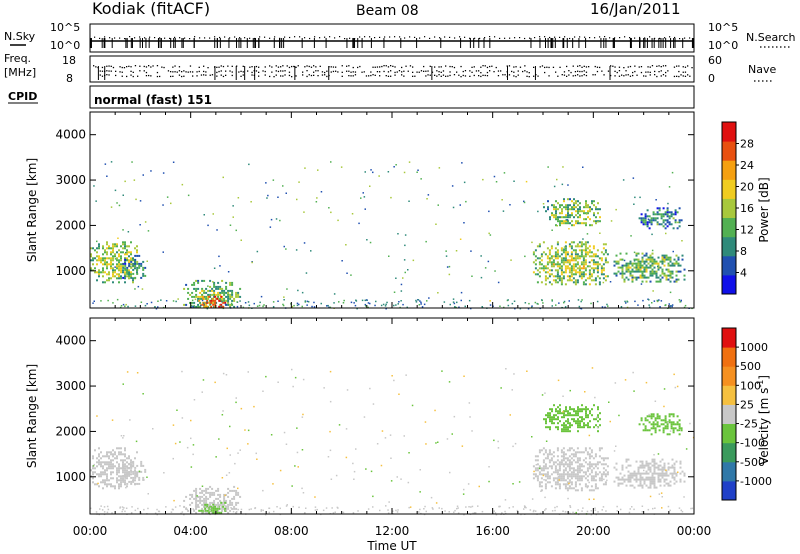 Image resolution: width=800 pixels, height=554 pixels. I want to click on y-tick-label: 4000, so click(70, 341).